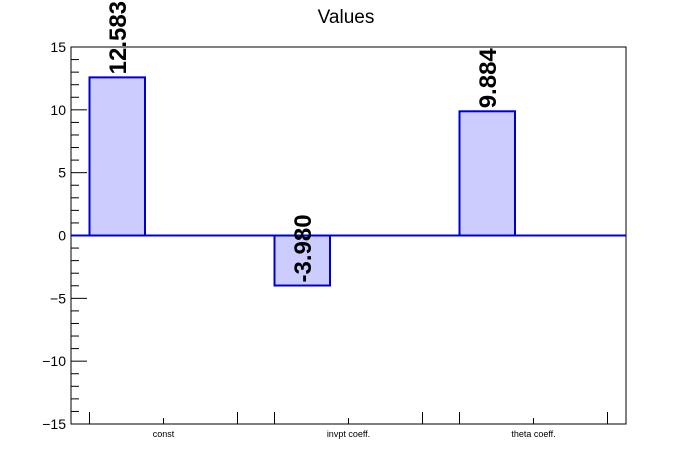 Image resolution: width=696 pixels, height=472 pixels. What do you see at coordinates (58, 298) in the screenshot?
I see `y-tick-label: −5` at bounding box center [58, 298].